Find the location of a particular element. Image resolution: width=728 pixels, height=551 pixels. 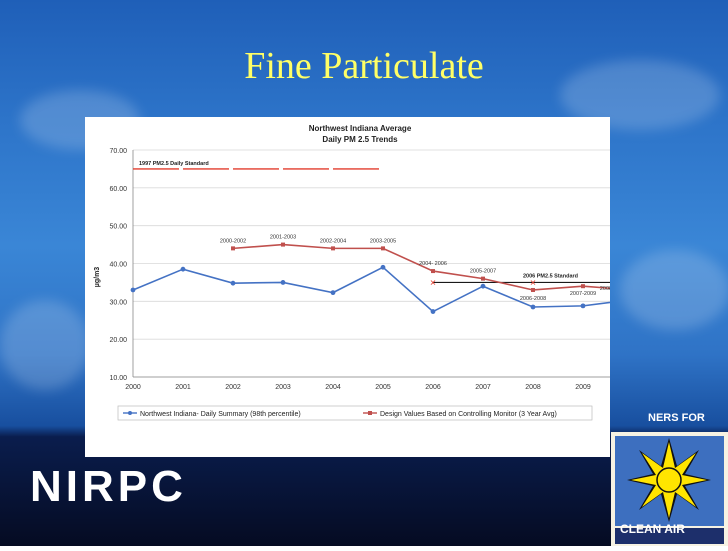

chart-subtitle: Daily PM 2.5 Trends is located at coordinates (360, 139).